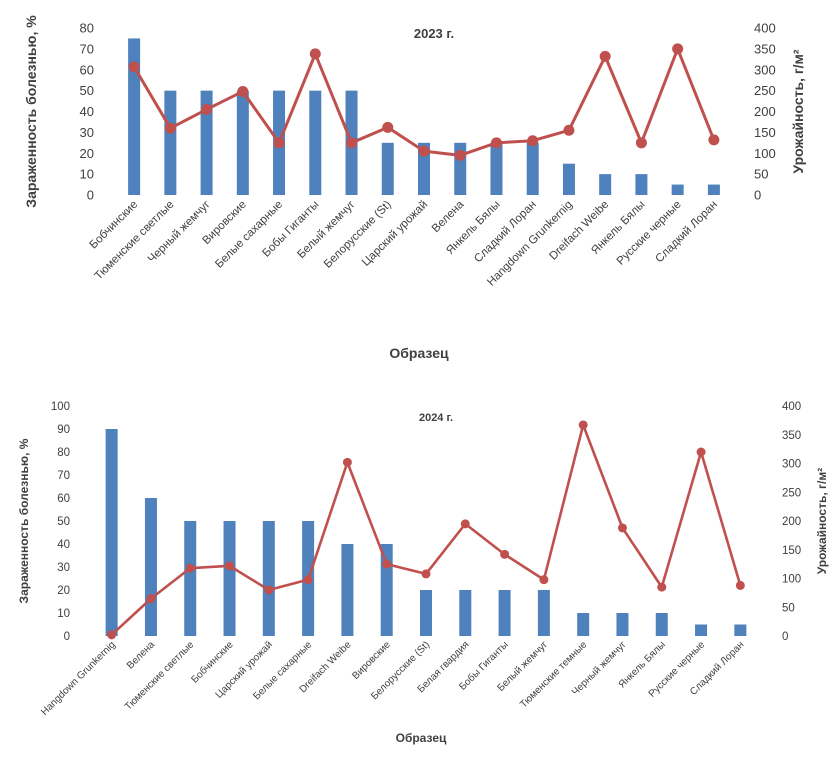  Describe the element at coordinates (553, 674) in the screenshot. I see `x-tick-label: Тюменские темные` at that location.